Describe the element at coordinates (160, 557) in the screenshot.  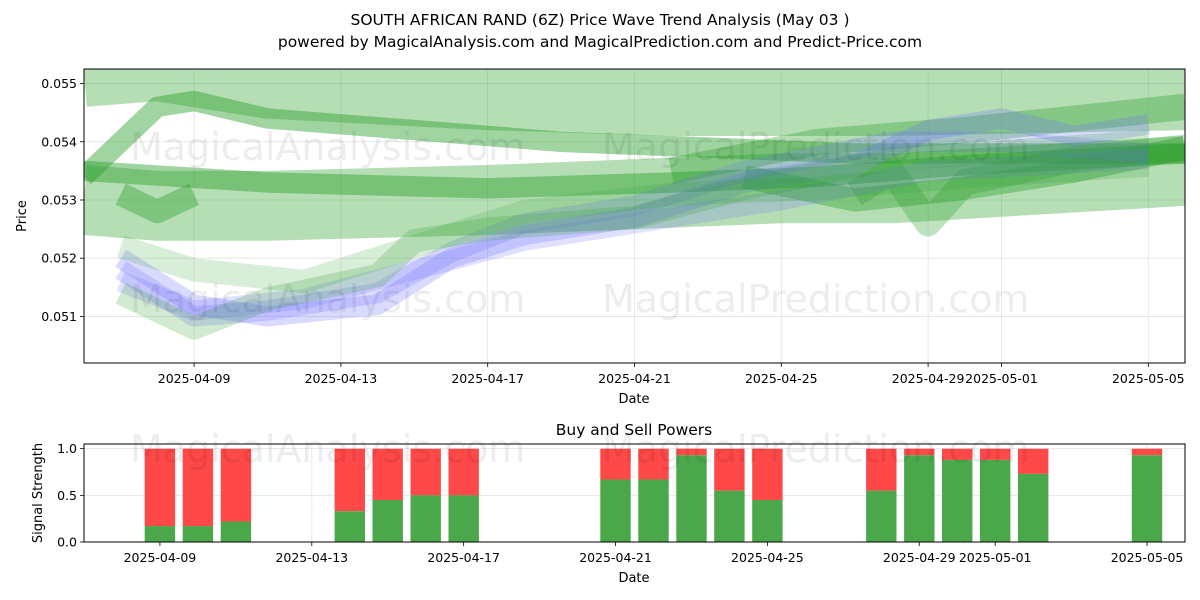
I see `signal-x-tick-label: 2025-04-09` at that location.